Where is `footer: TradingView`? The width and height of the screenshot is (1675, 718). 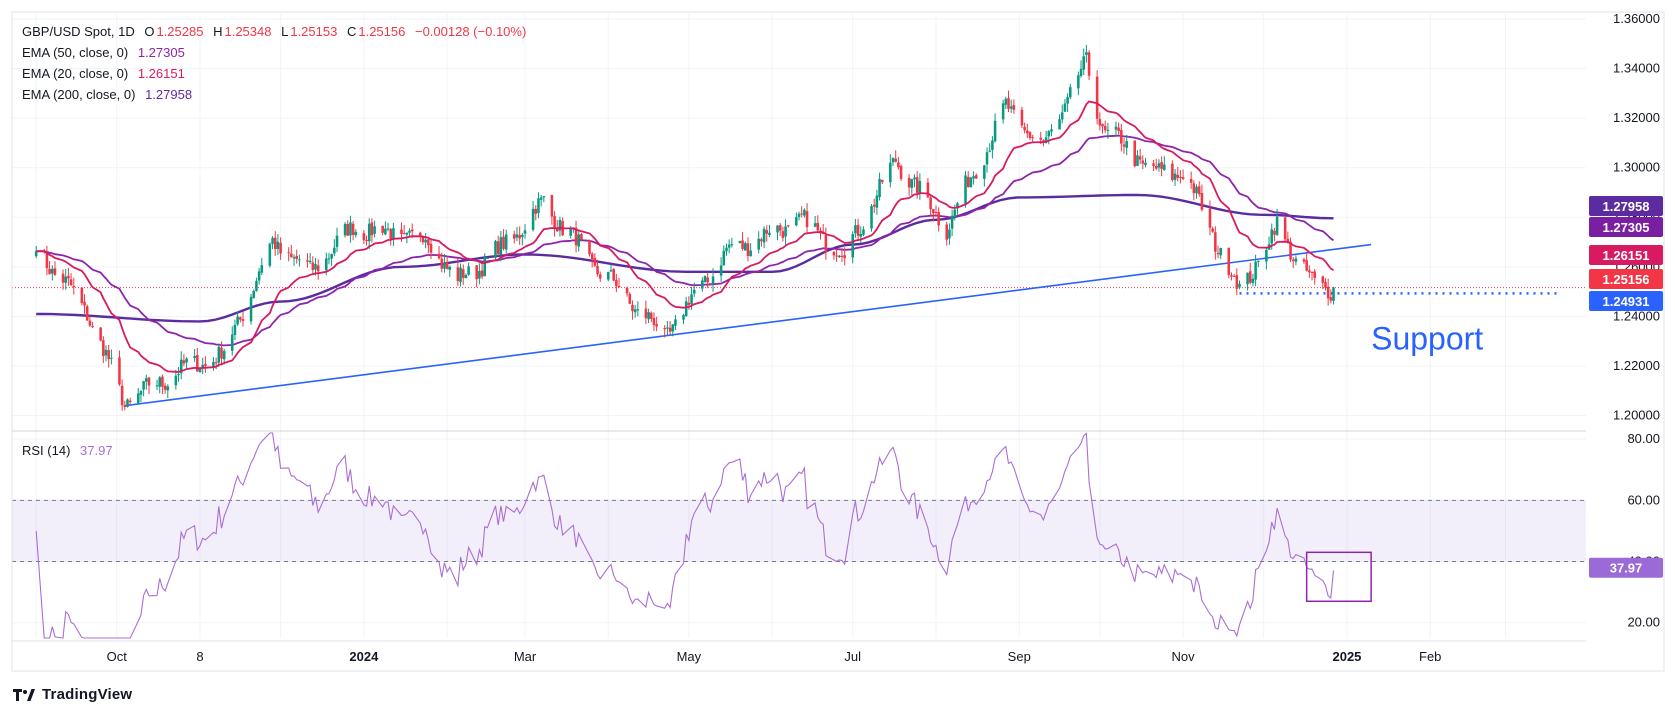
footer: TradingView is located at coordinates (72, 694).